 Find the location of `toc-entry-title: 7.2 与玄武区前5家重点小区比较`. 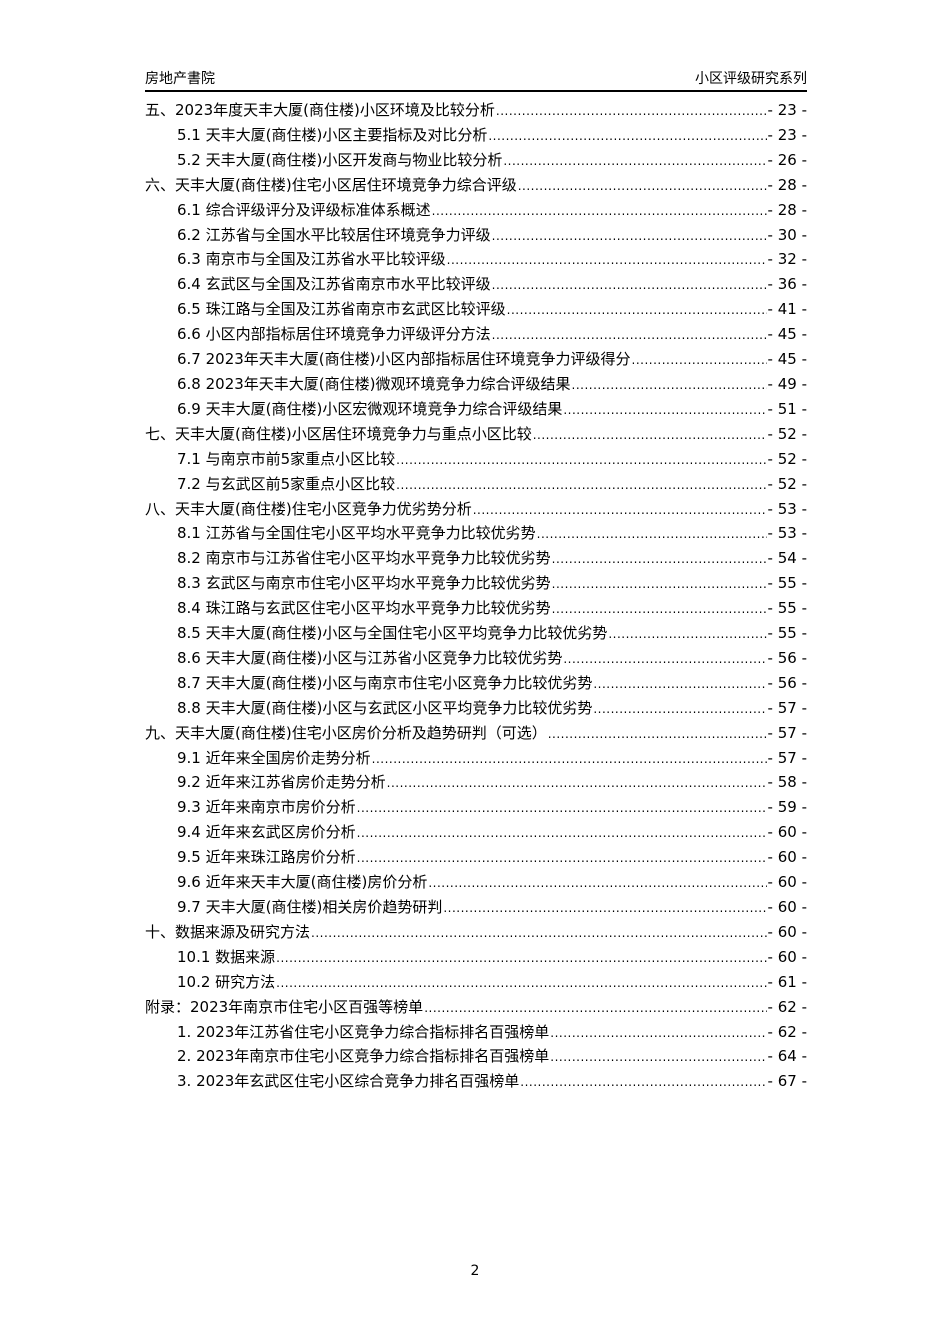

toc-entry-title: 7.2 与玄武区前5家重点小区比较 is located at coordinates (286, 483).